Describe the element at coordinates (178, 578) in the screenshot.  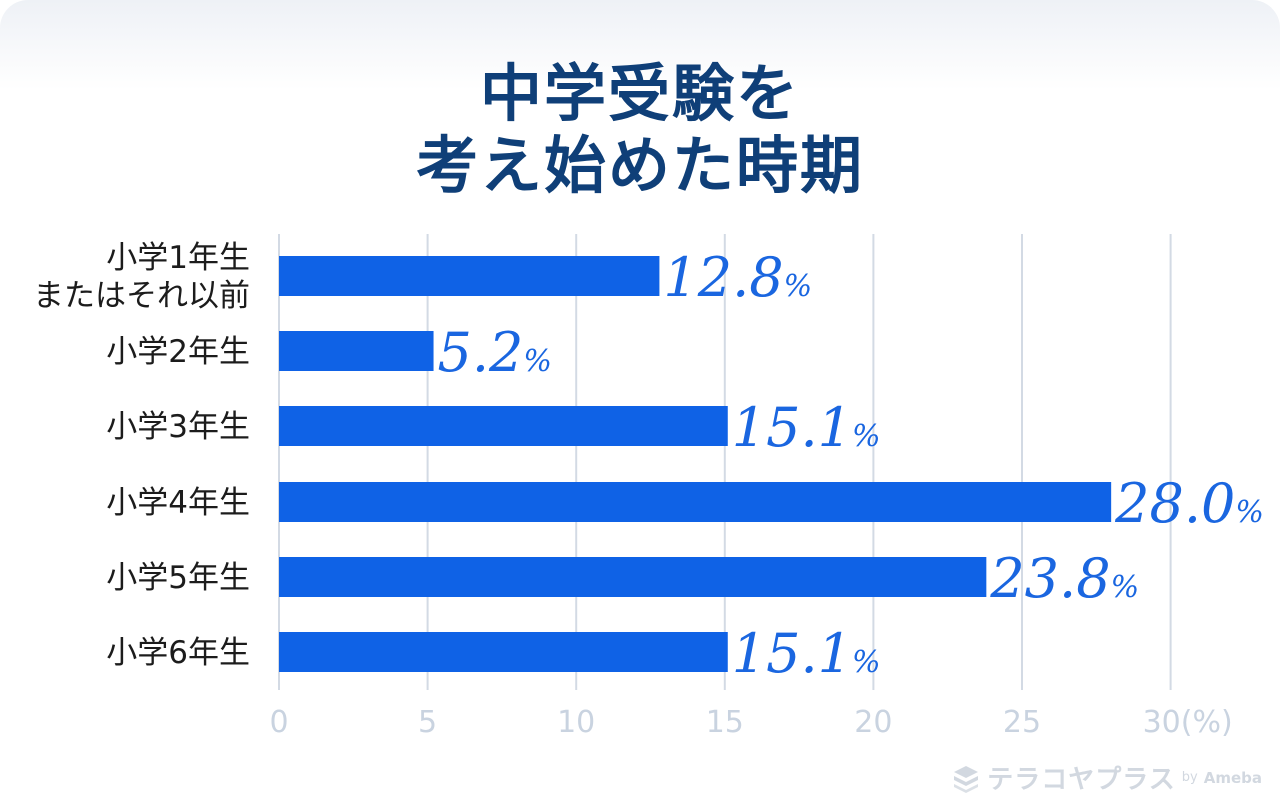
I see `category-label: 小学5年生` at that location.